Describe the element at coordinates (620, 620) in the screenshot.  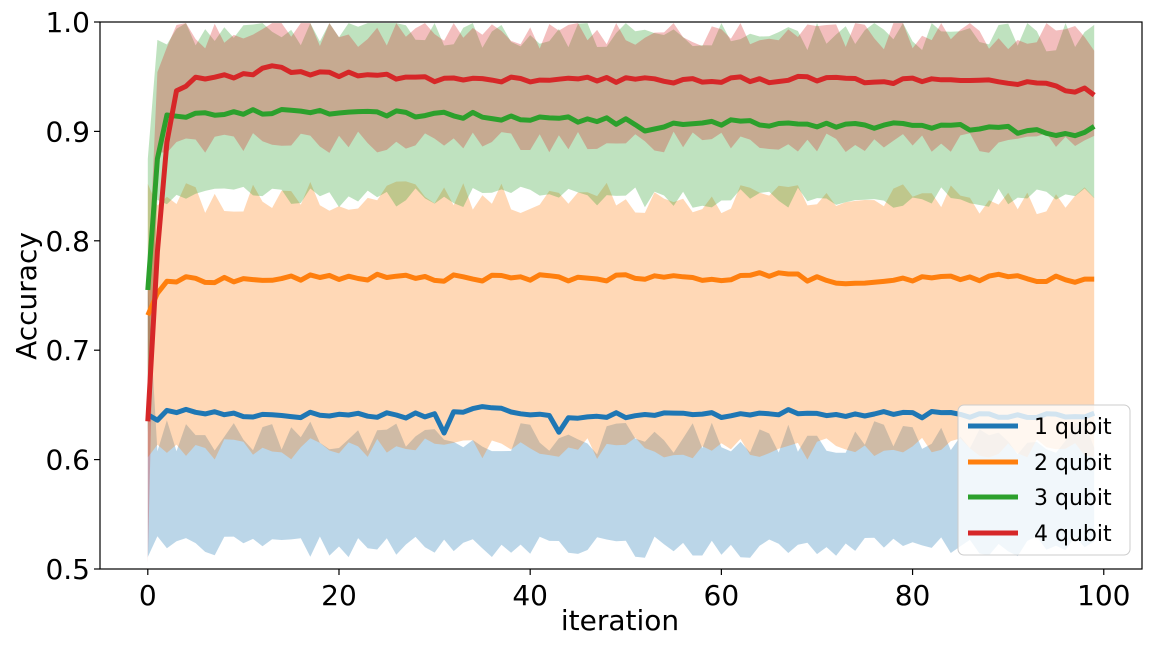
I see `x-axis-label: iteration` at that location.